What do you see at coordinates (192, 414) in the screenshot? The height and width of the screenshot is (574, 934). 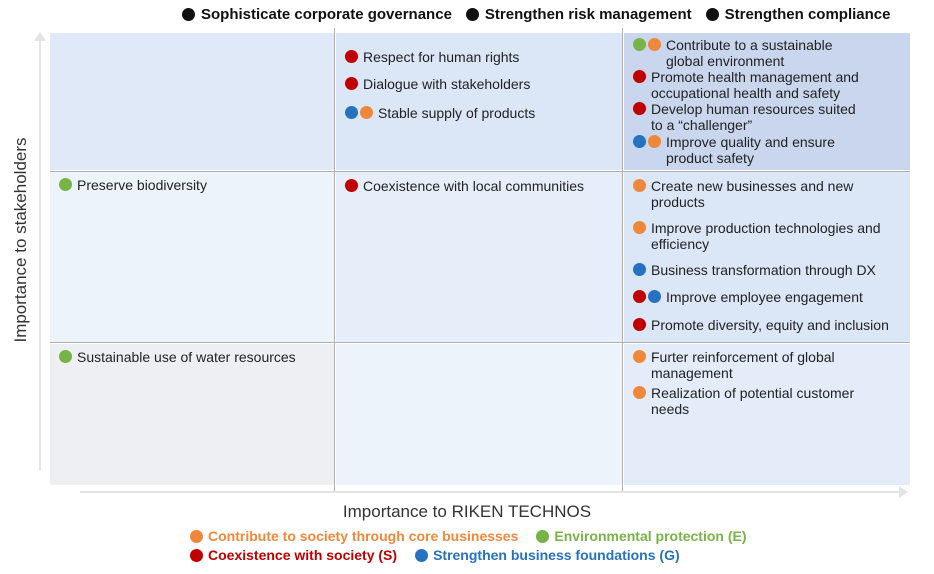 I see `matrix-cell-r2-c0: Sustainable use of water resources` at bounding box center [192, 414].